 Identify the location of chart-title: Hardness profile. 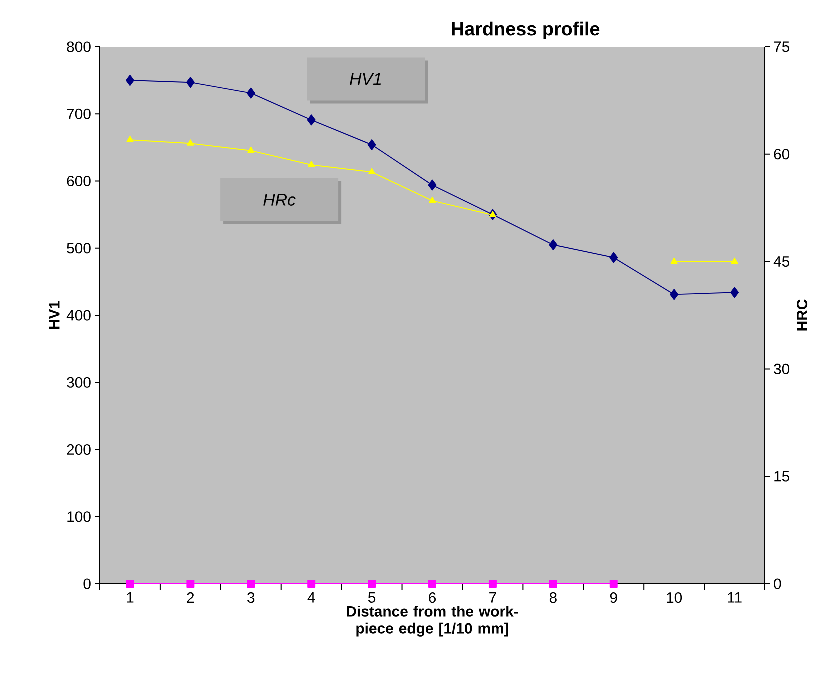
(526, 31).